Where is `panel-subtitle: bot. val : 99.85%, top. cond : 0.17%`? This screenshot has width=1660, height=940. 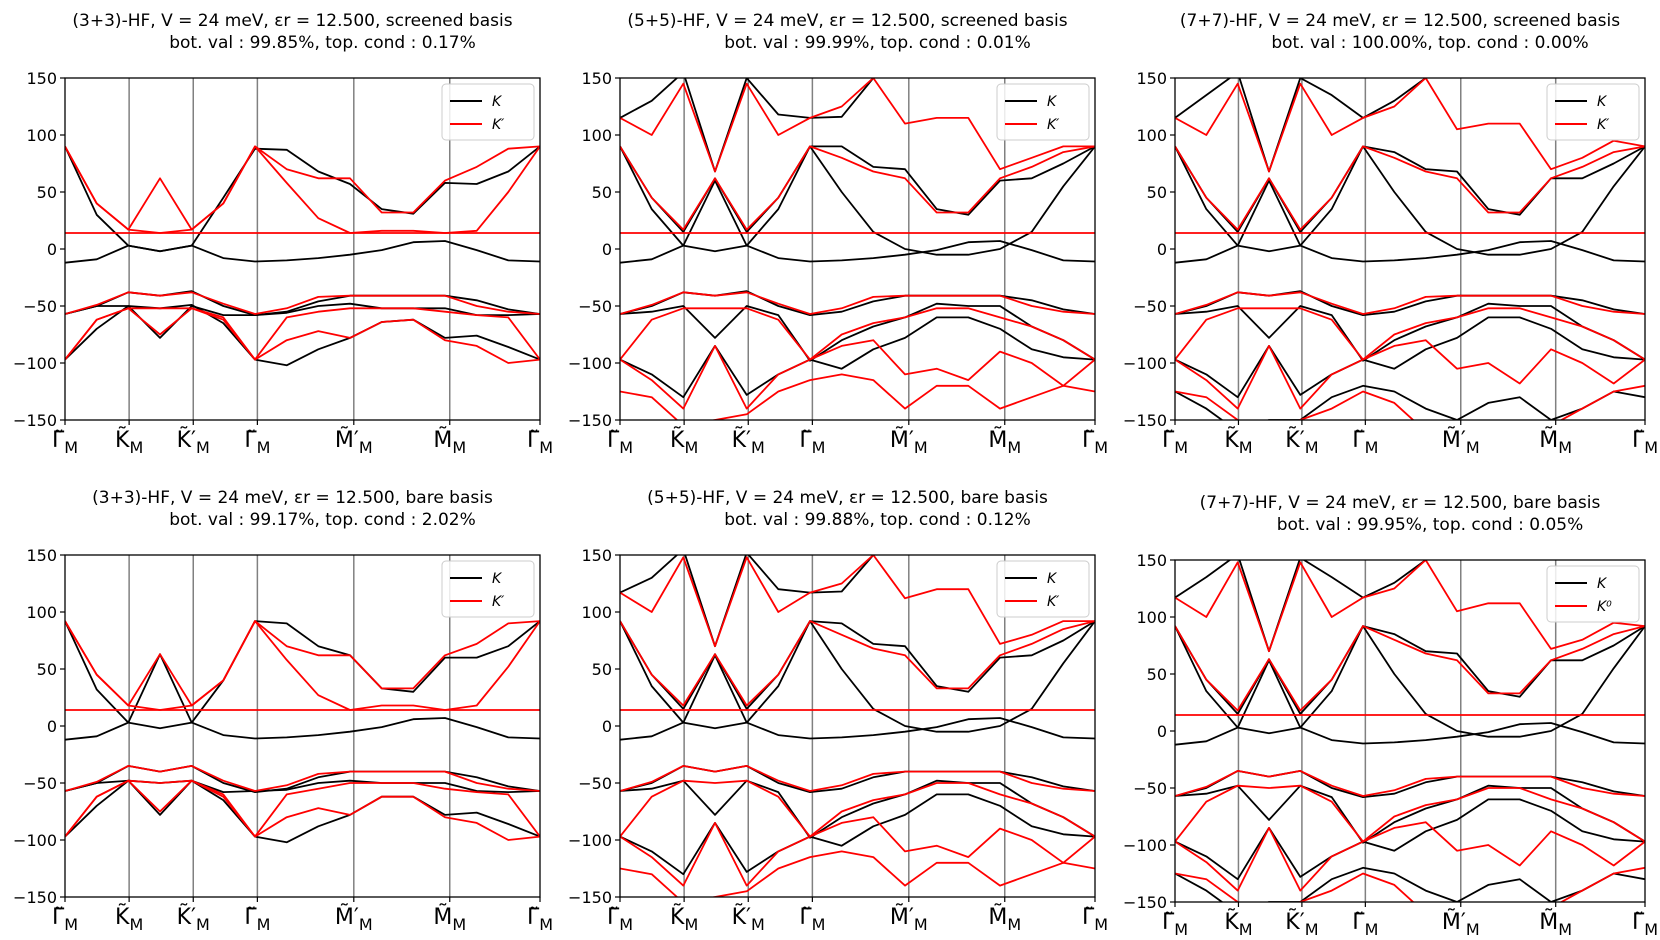 panel-subtitle: bot. val : 99.85%, top. cond : 0.17% is located at coordinates (322, 43).